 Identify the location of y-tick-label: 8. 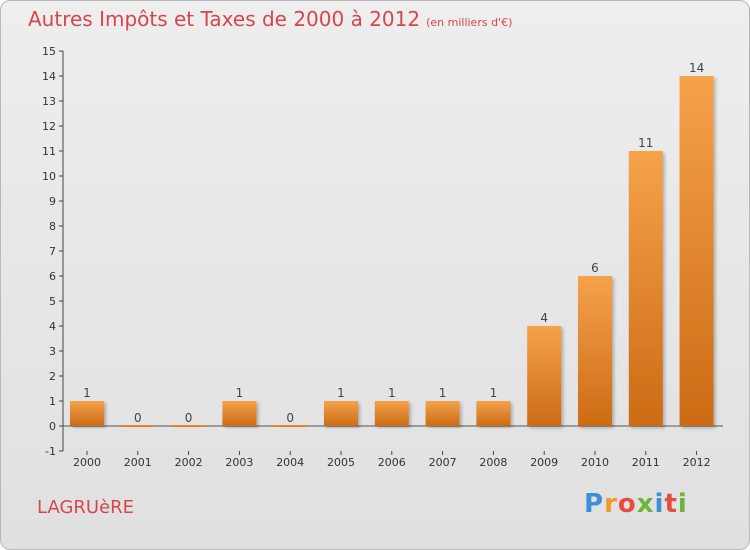
(52, 226).